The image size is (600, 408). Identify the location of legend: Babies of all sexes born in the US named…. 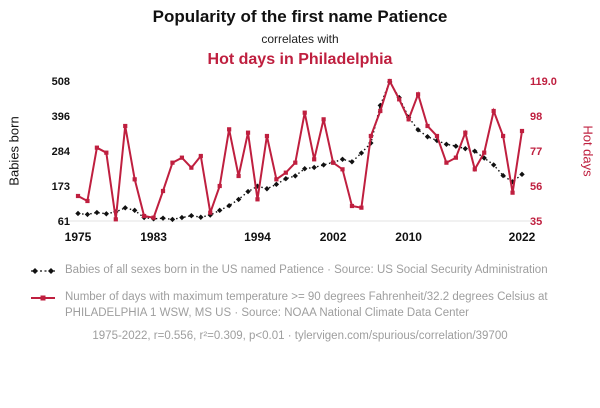
(301, 292).